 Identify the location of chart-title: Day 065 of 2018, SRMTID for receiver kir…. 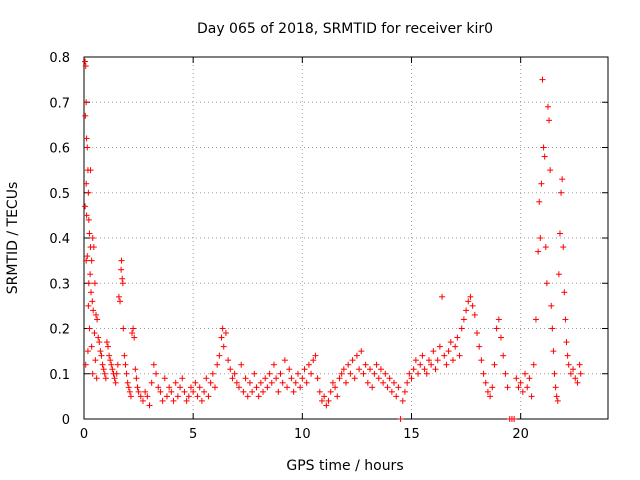
(345, 29).